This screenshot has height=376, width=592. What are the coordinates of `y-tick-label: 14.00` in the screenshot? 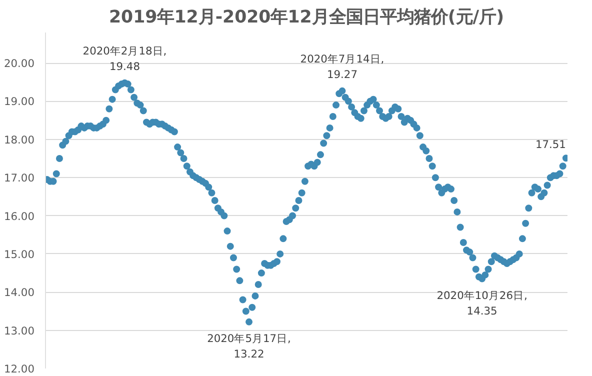 It's located at (19, 293).